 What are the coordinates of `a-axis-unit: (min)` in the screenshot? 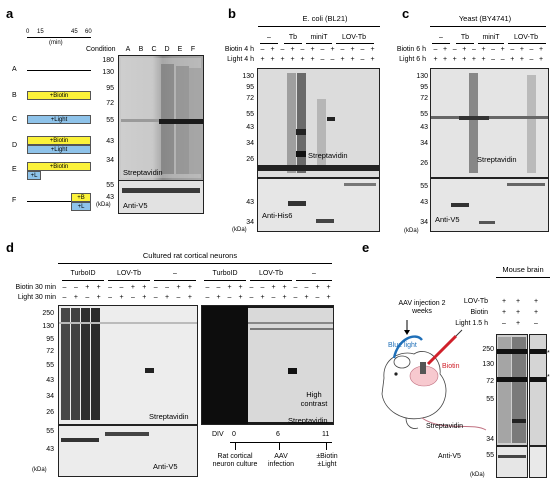 It's located at (56, 43).